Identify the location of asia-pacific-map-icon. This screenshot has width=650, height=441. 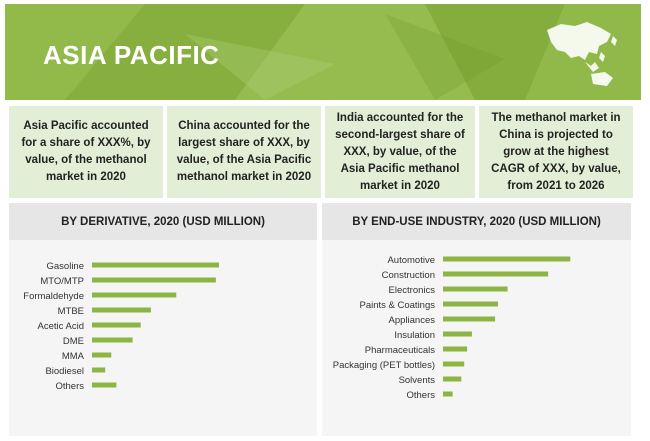
(582, 54).